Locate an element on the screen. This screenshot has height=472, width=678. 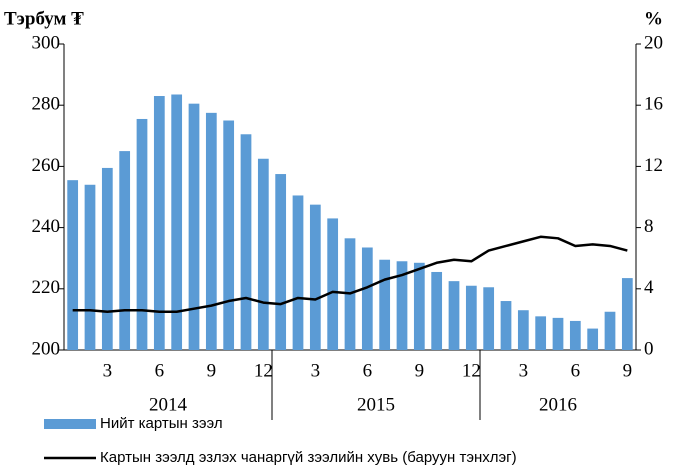
y-axis-title: Тэрбум ₮ is located at coordinates (44, 18).